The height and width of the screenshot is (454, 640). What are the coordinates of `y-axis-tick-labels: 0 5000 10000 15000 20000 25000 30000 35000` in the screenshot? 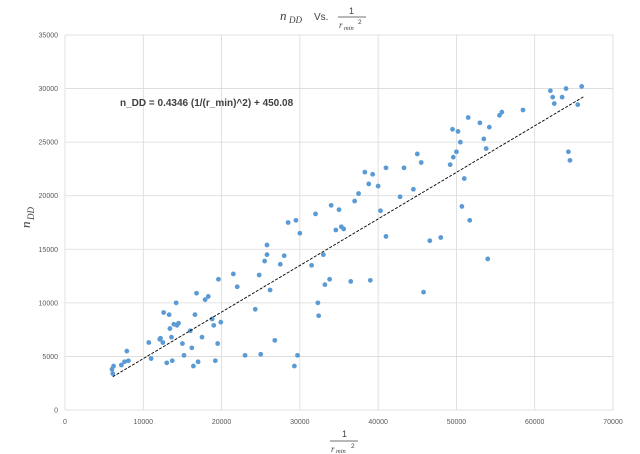 It's located at (49, 224).